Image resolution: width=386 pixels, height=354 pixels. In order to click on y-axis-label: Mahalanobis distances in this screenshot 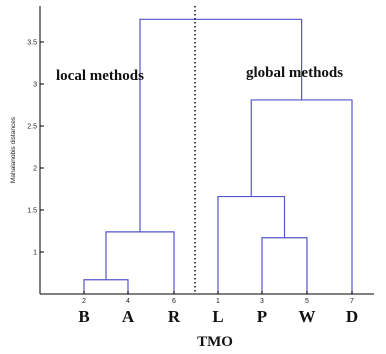, I will do `click(13, 149)`.